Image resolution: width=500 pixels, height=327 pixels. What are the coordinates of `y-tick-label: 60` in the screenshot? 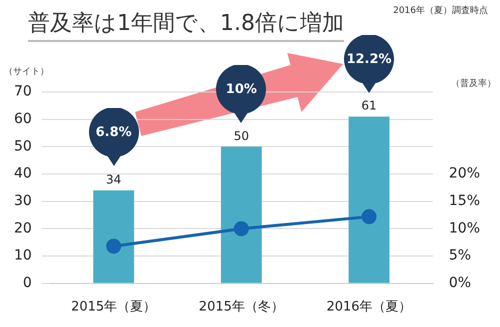 It's located at (23, 118).